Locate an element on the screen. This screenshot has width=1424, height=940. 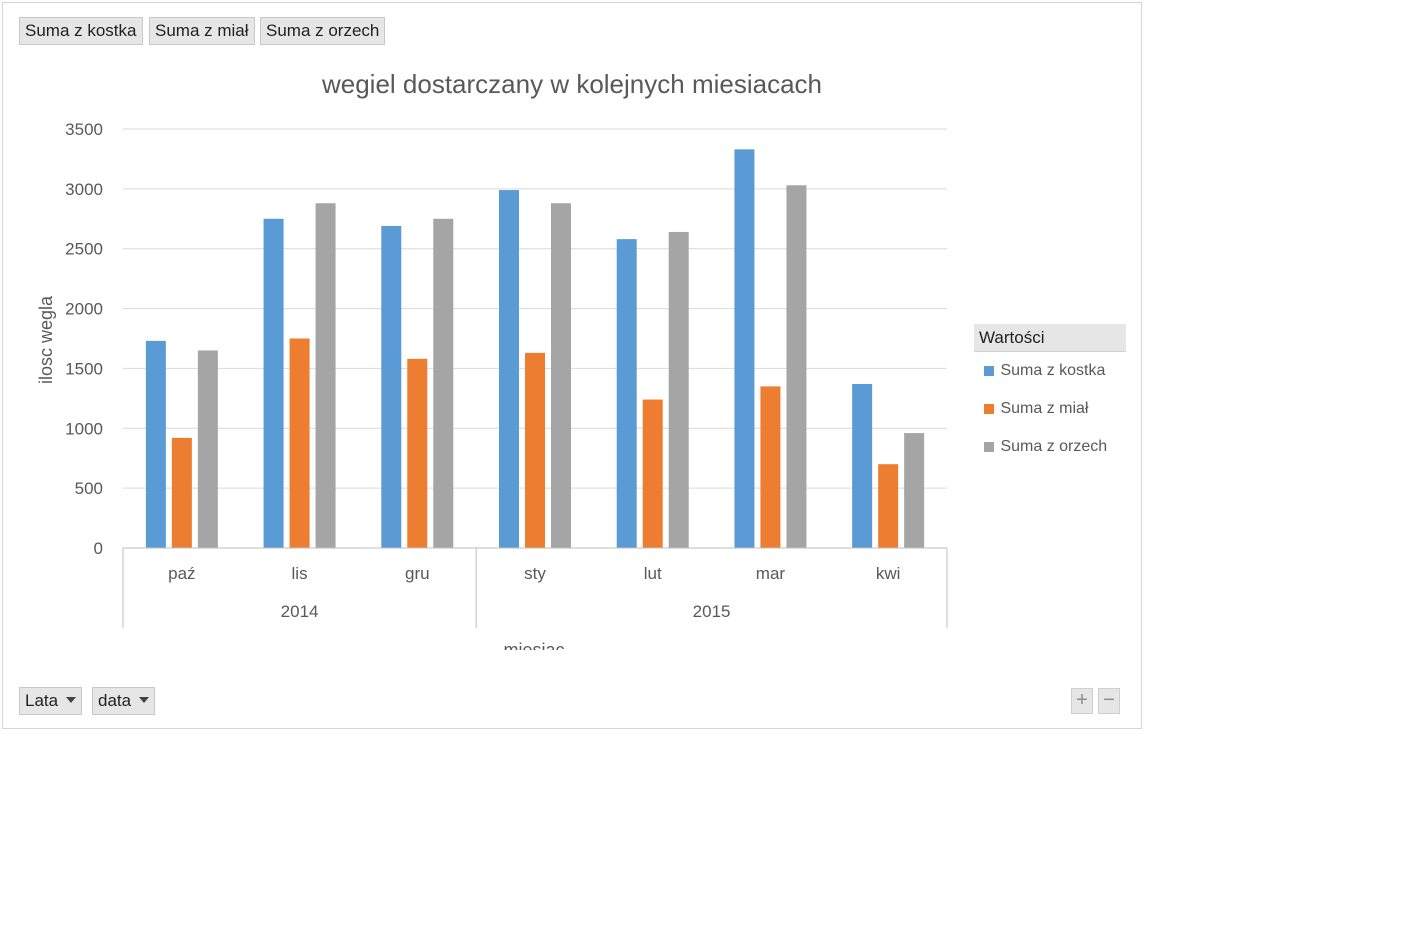
y-tick-label: 0 is located at coordinates (98, 548).